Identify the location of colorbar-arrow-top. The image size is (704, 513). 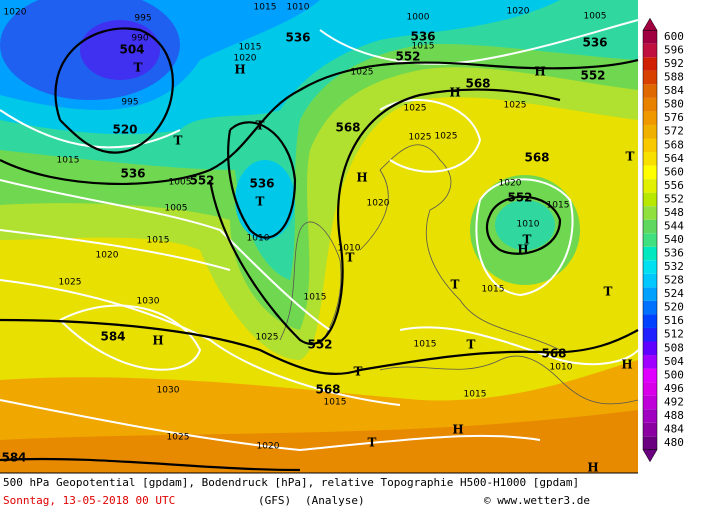
(650, 24).